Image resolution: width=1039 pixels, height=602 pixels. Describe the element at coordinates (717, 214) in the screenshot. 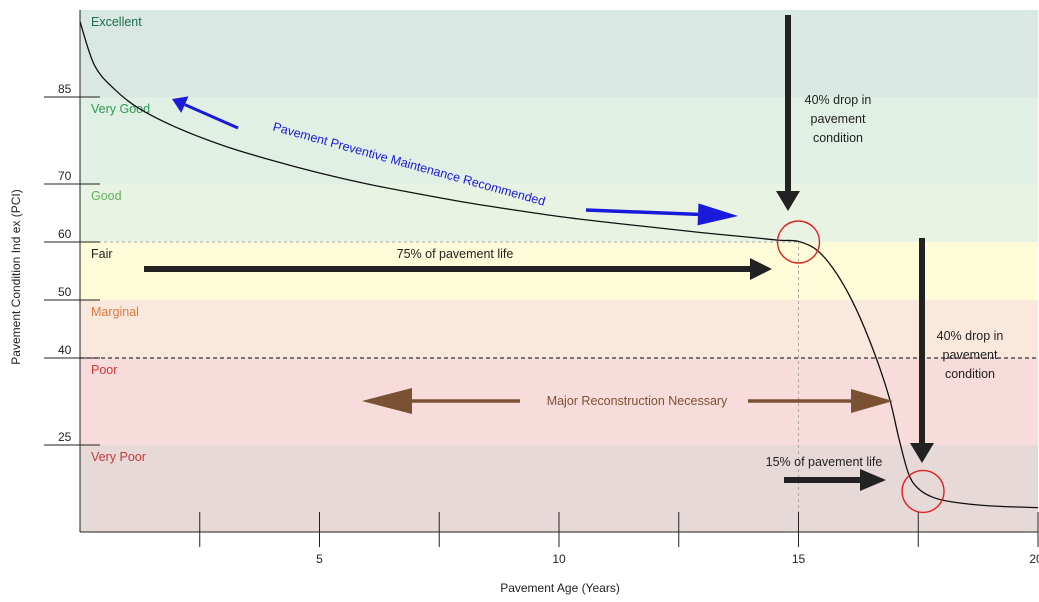

I see `ppm-arrow-right-head` at that location.